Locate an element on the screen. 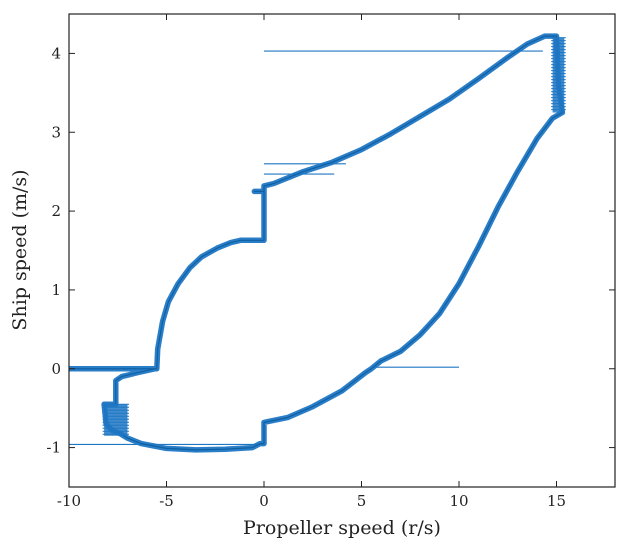 The height and width of the screenshot is (547, 629). y-tick-label: 2 is located at coordinates (56, 211).